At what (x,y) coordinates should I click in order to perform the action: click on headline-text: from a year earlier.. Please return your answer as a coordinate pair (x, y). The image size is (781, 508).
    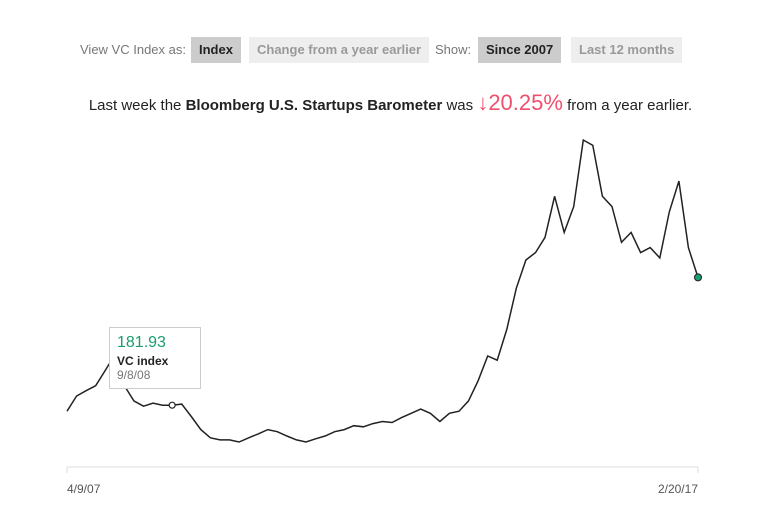
    Looking at the image, I should click on (630, 105).